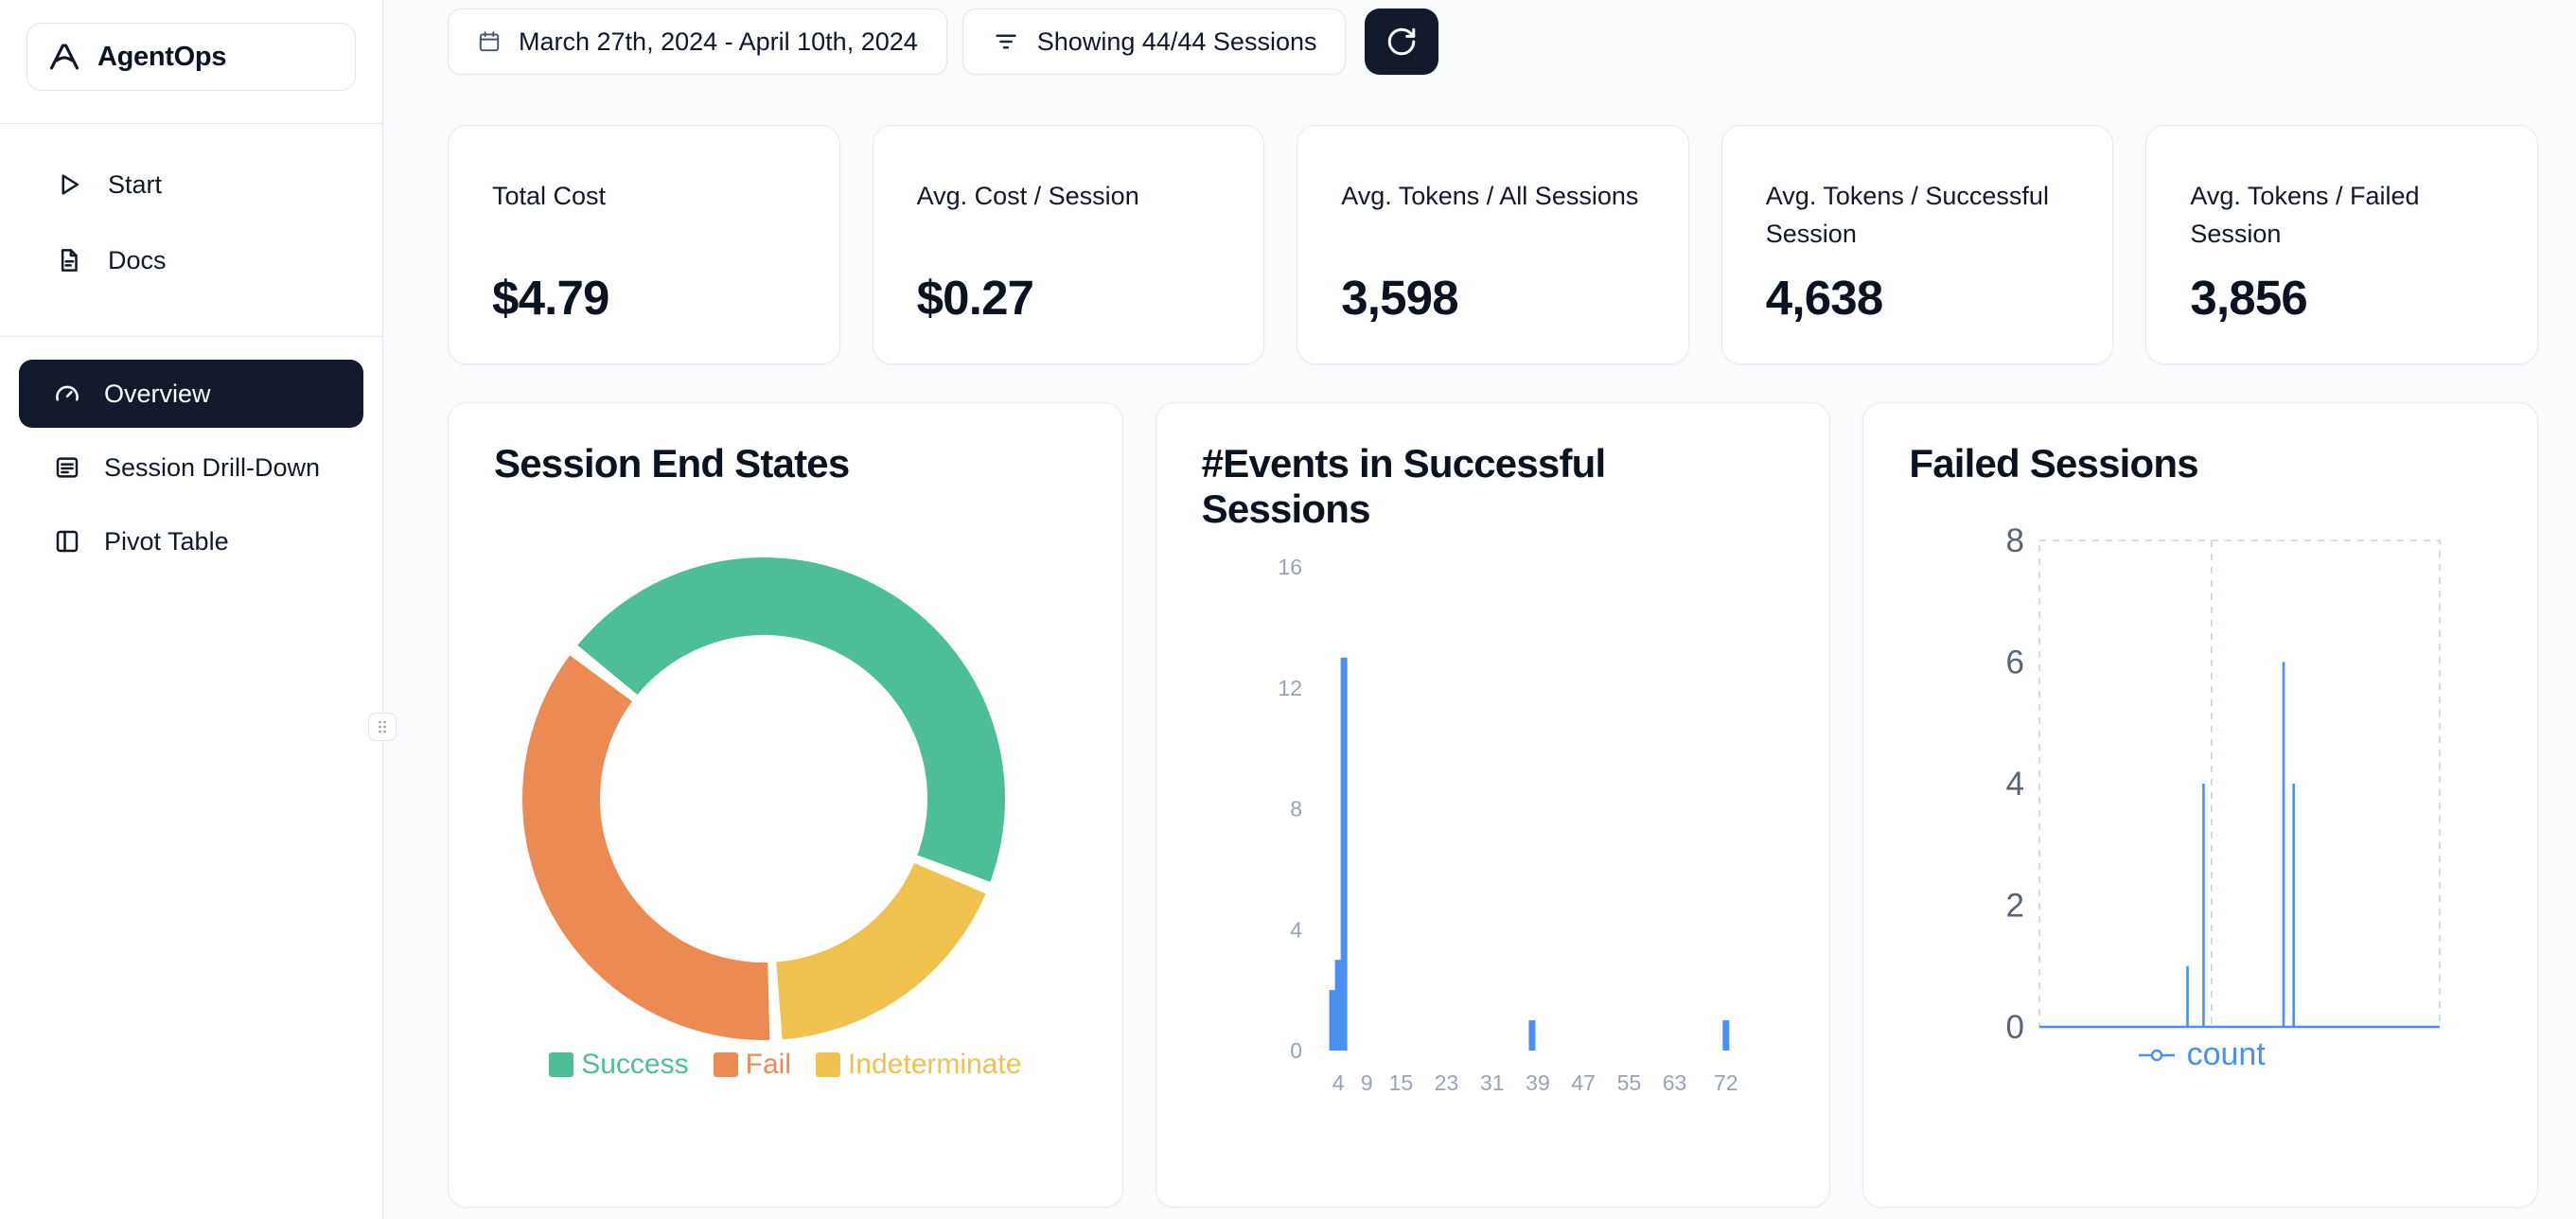 This screenshot has height=1219, width=2576. Describe the element at coordinates (1006, 41) in the screenshot. I see `filter-icon` at that location.